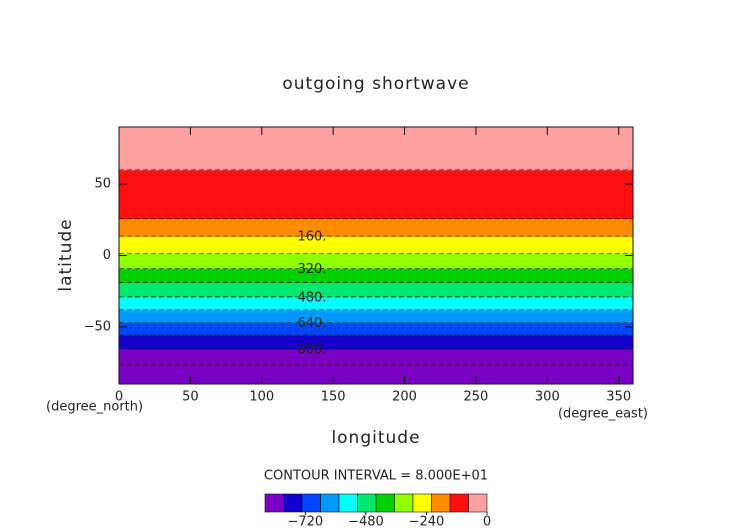 The width and height of the screenshot is (752, 532). What do you see at coordinates (119, 397) in the screenshot?
I see `x-tick-label: 0` at bounding box center [119, 397].